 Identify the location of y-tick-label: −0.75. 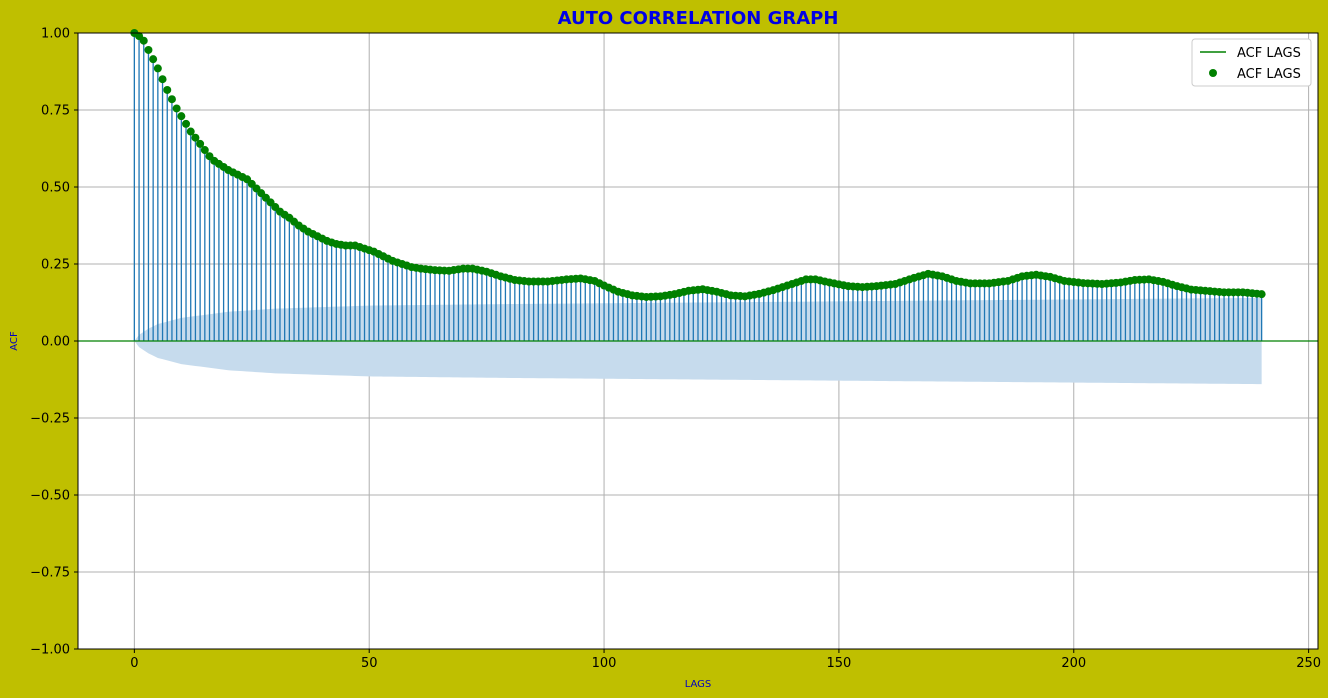
(50, 573).